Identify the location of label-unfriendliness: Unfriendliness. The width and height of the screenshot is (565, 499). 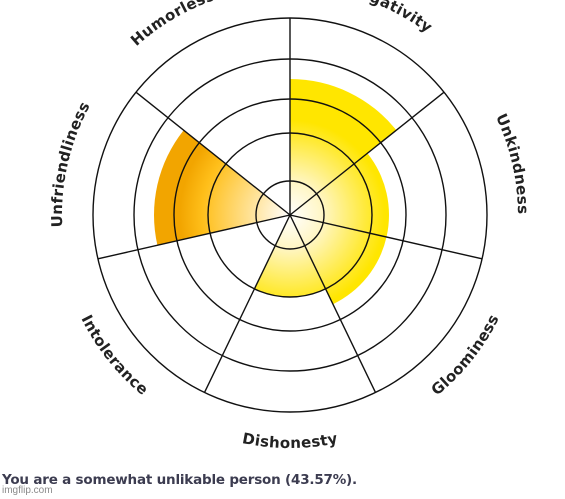
(71, 163).